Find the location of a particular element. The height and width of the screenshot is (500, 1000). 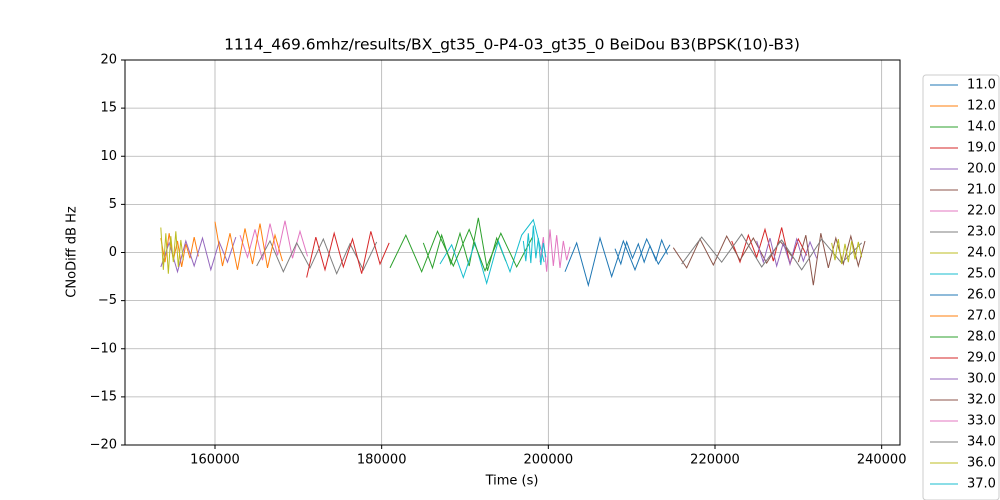

x-tick-label: 220000 is located at coordinates (715, 460).